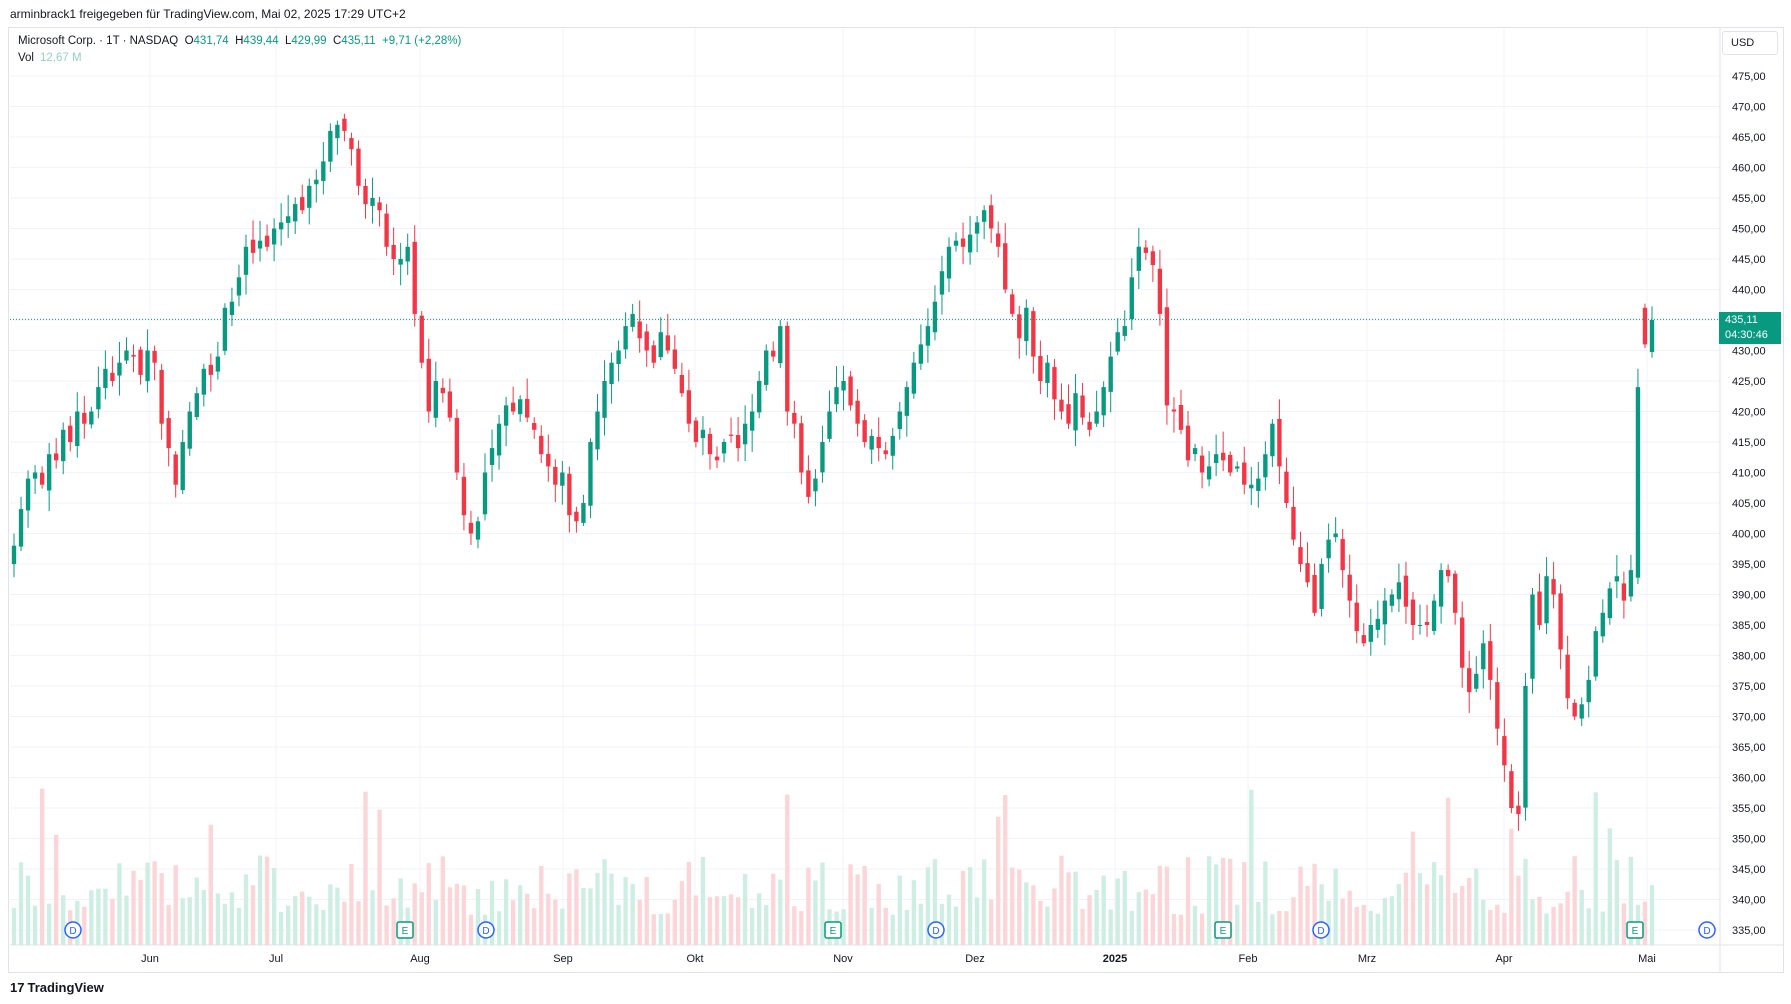 This screenshot has width=1791, height=1004. Describe the element at coordinates (98, 41) in the screenshot. I see `symbol-name: Microsoft Corp. · 1T · NASDAQ` at that location.